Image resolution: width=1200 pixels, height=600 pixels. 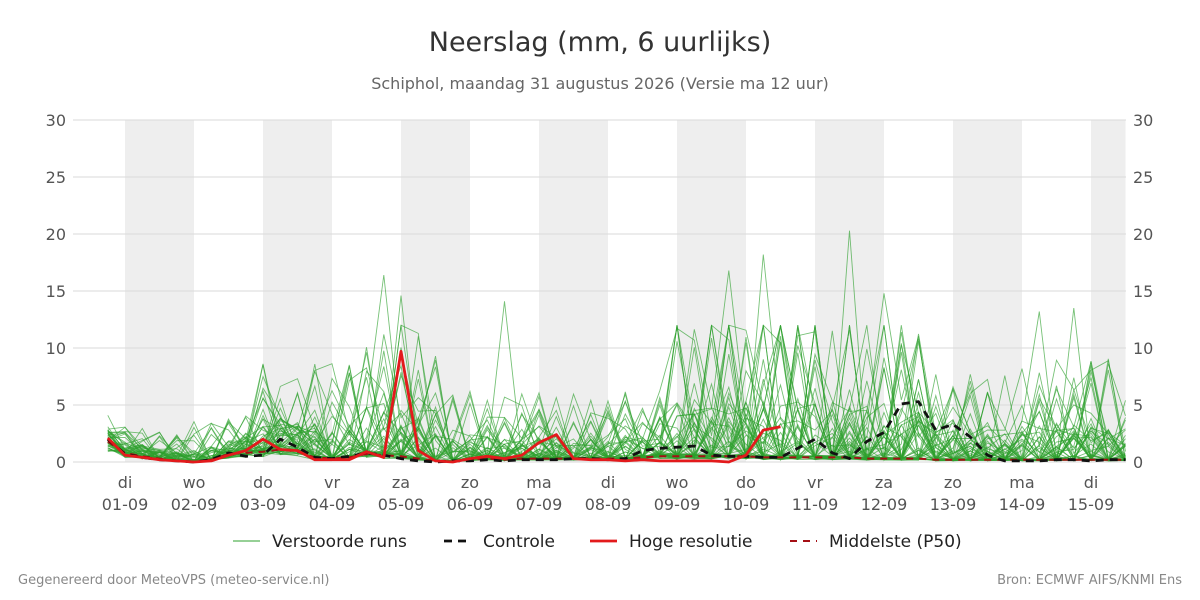 I want to click on y-tick-label-right: 5, so click(x=1138, y=405).